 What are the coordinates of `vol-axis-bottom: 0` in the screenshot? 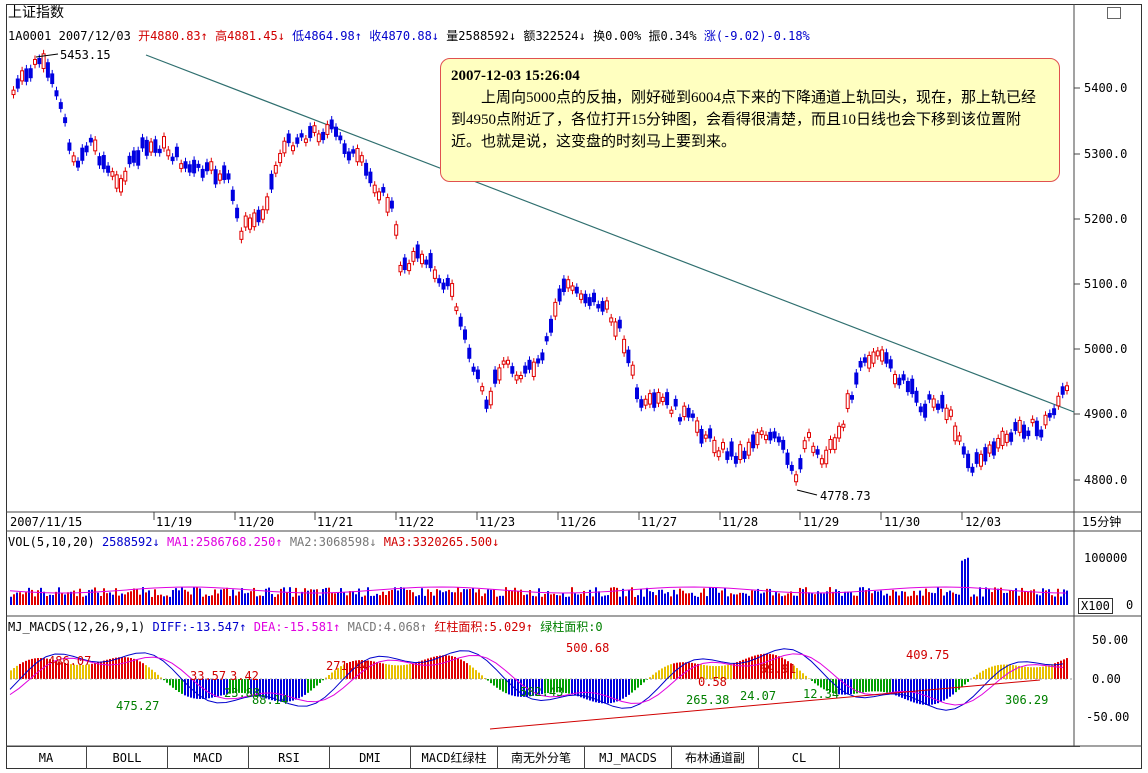 It's located at (1130, 605).